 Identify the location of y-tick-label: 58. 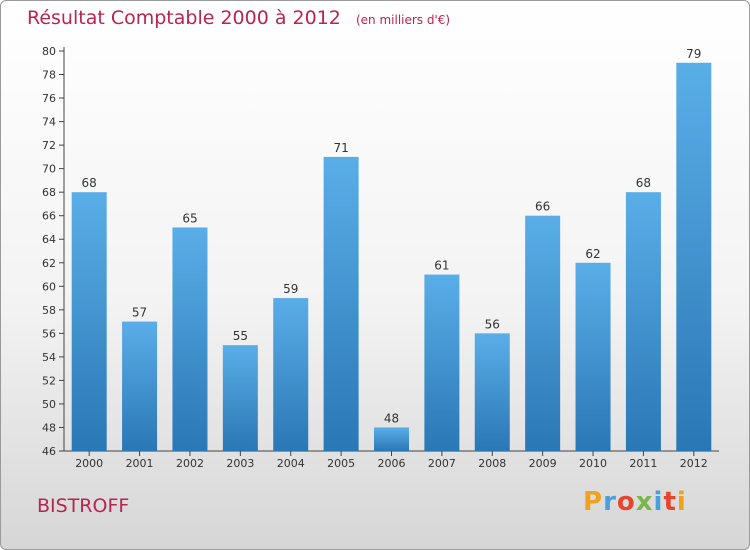
(49, 310).